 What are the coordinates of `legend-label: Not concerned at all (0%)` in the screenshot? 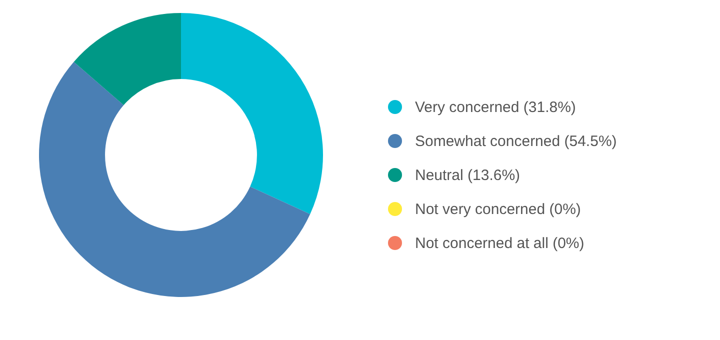 It's located at (499, 243).